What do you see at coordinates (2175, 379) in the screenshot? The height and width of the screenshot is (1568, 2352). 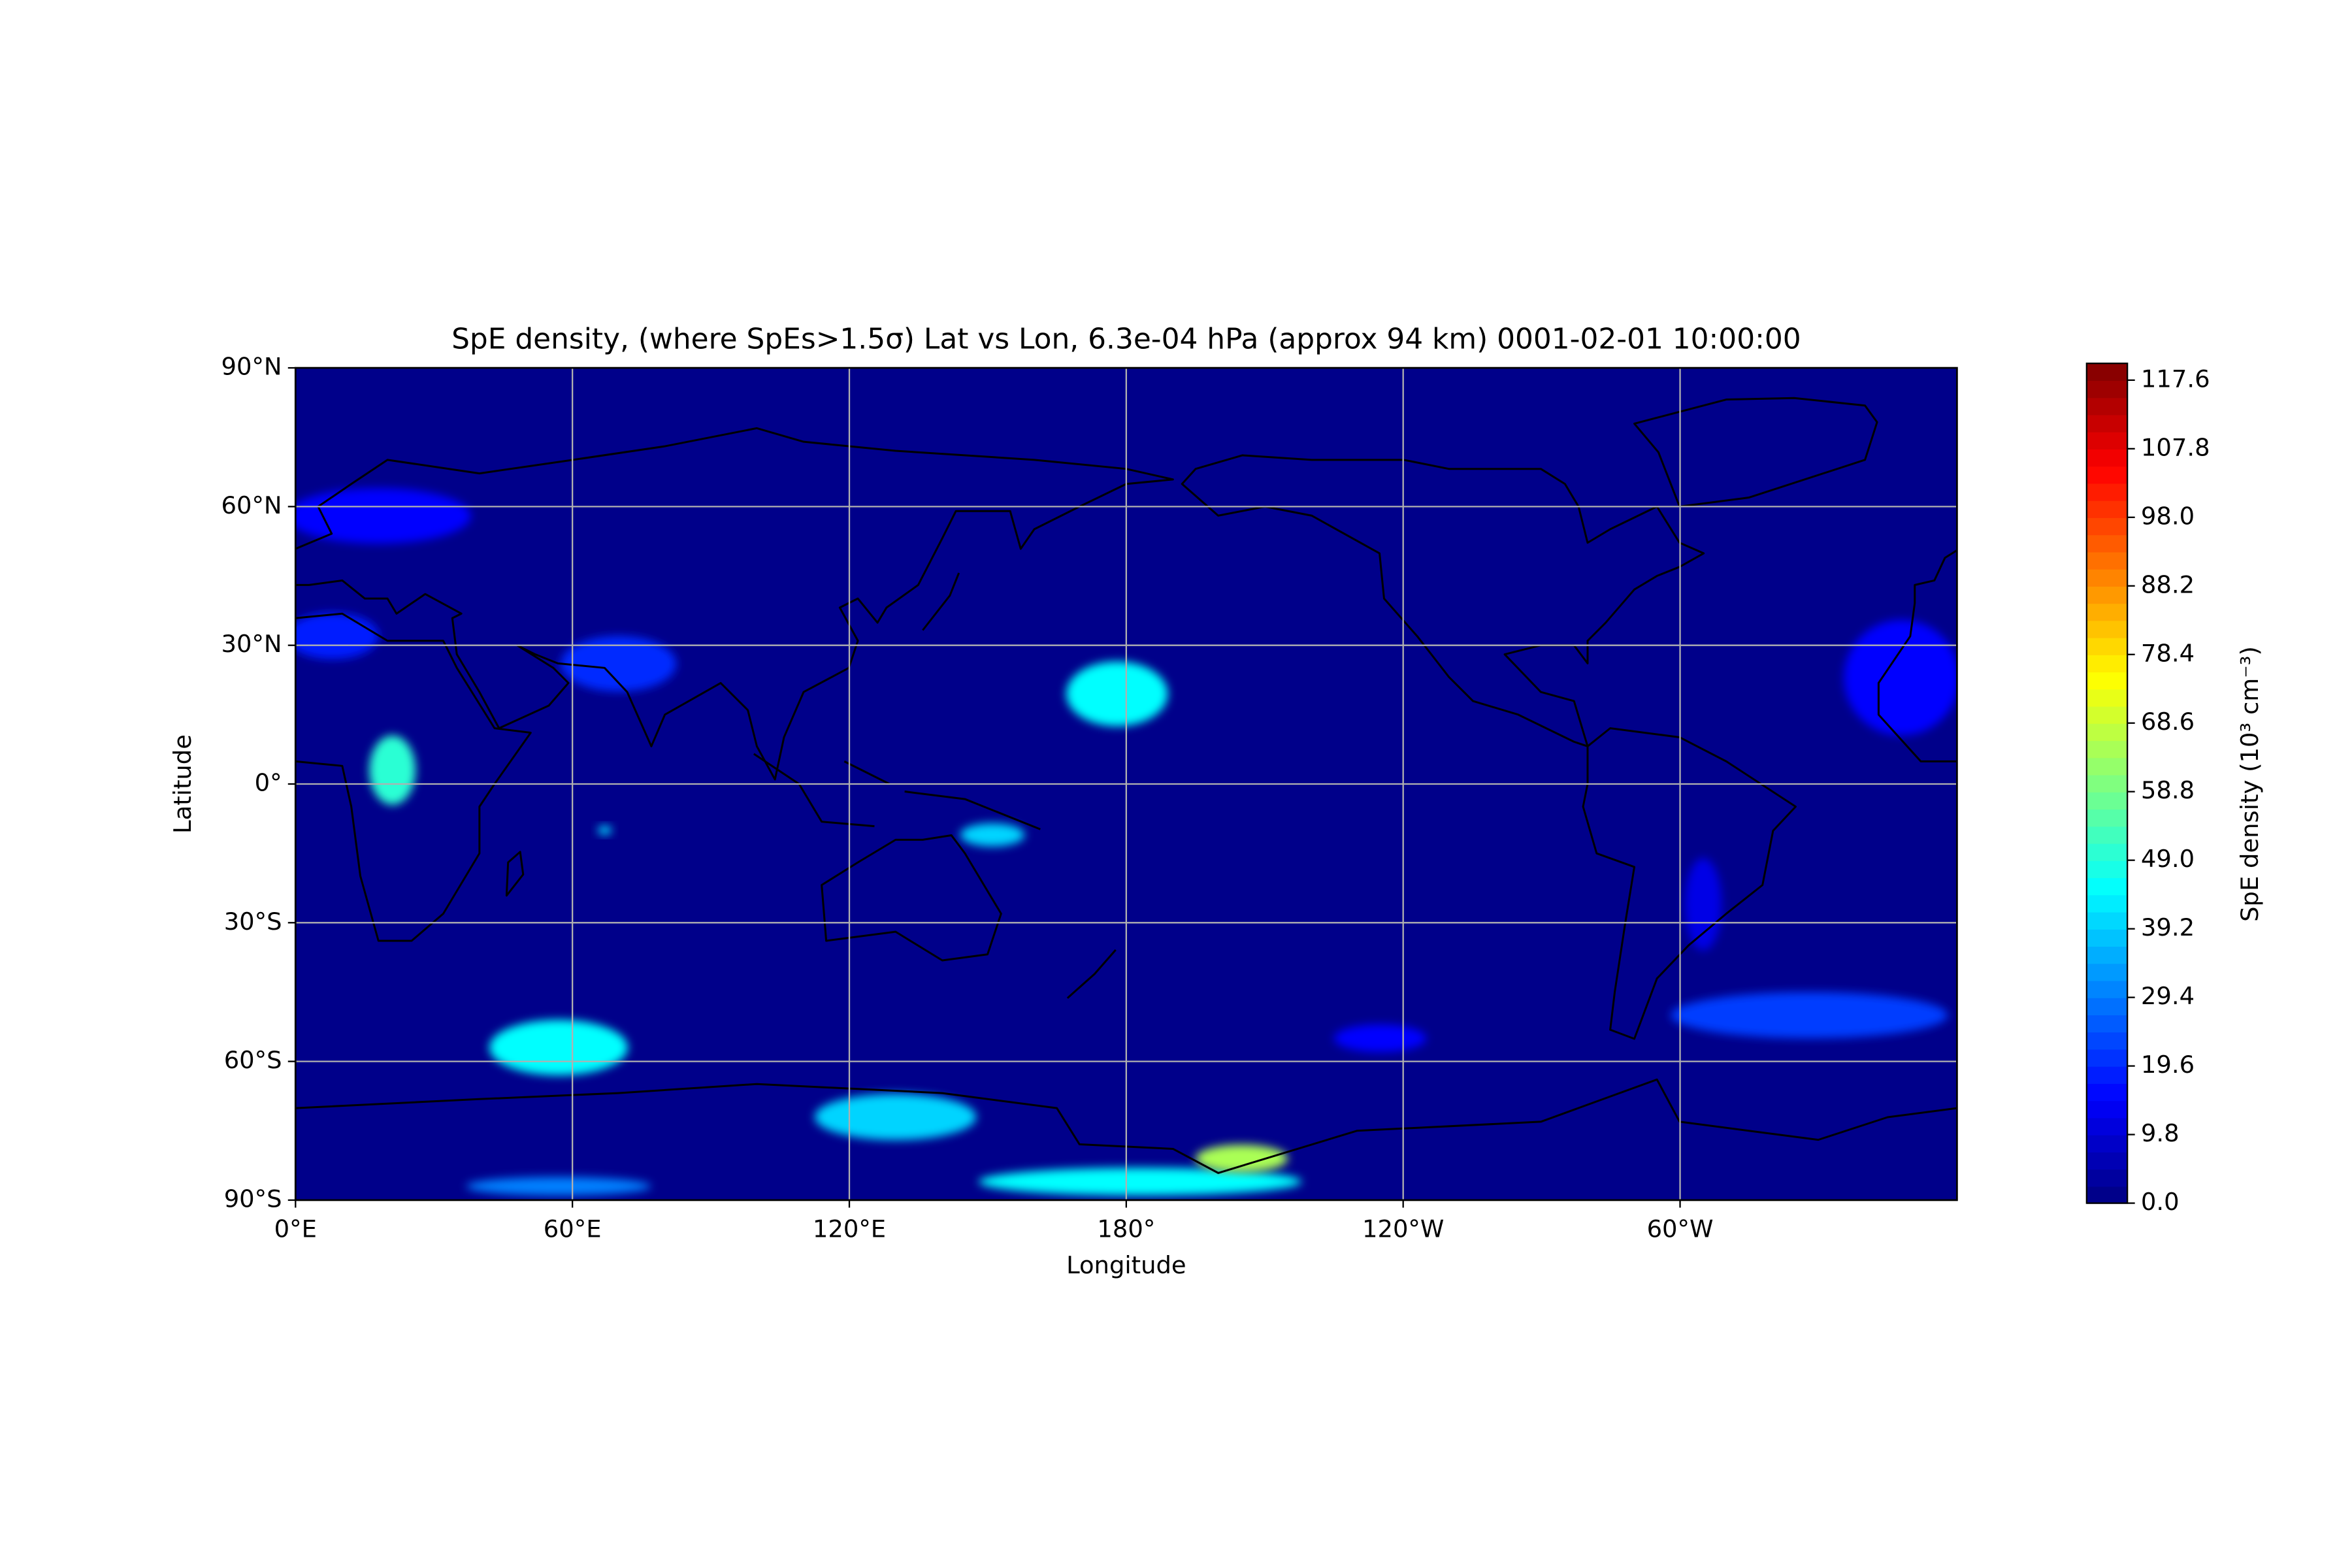 I see `colorbar-tick-label: 117.6` at bounding box center [2175, 379].